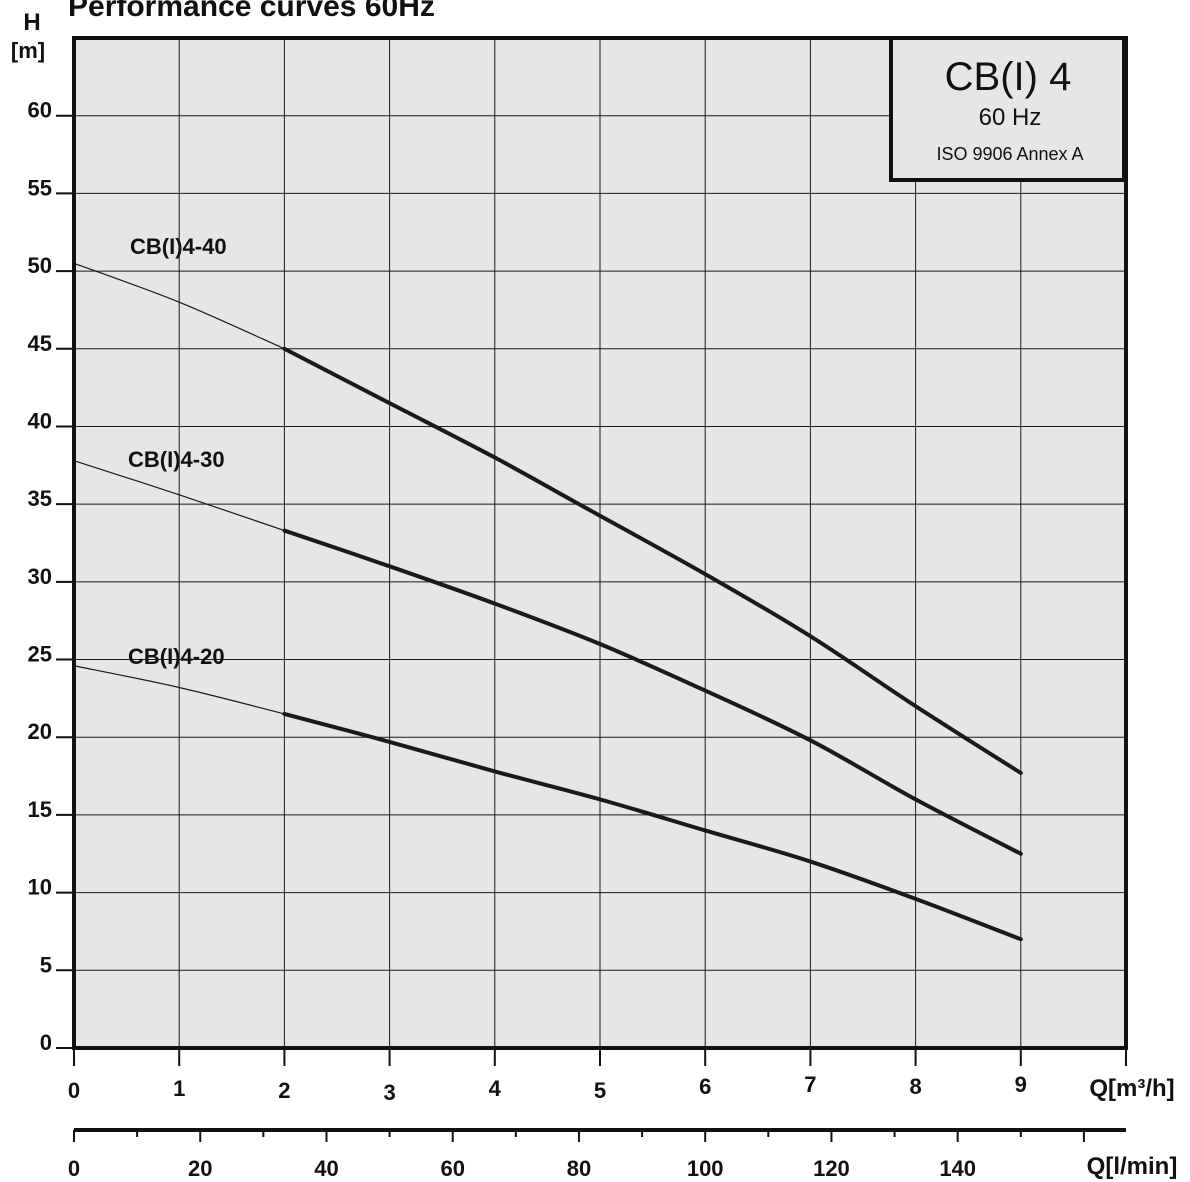 The width and height of the screenshot is (1190, 1182). What do you see at coordinates (178, 246) in the screenshot?
I see `series-label: CB(I)4-40` at bounding box center [178, 246].